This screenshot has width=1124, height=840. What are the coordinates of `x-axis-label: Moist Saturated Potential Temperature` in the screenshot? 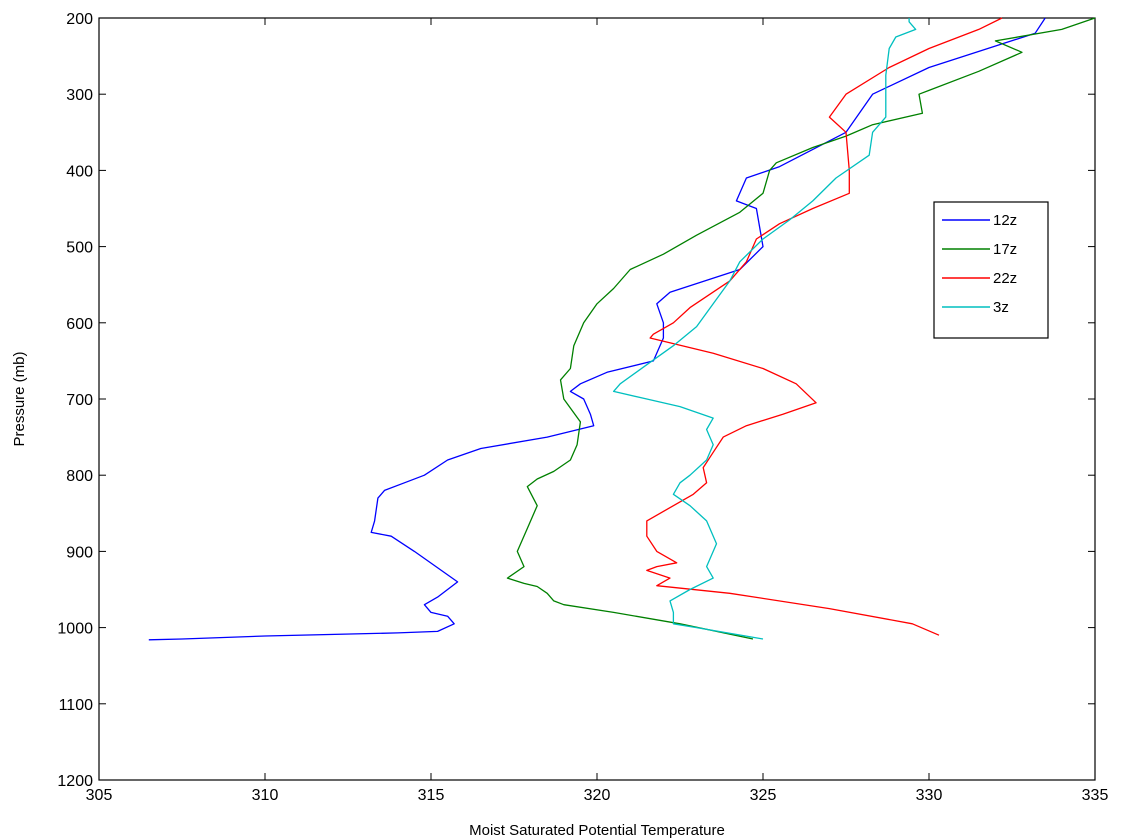 It's located at (597, 830).